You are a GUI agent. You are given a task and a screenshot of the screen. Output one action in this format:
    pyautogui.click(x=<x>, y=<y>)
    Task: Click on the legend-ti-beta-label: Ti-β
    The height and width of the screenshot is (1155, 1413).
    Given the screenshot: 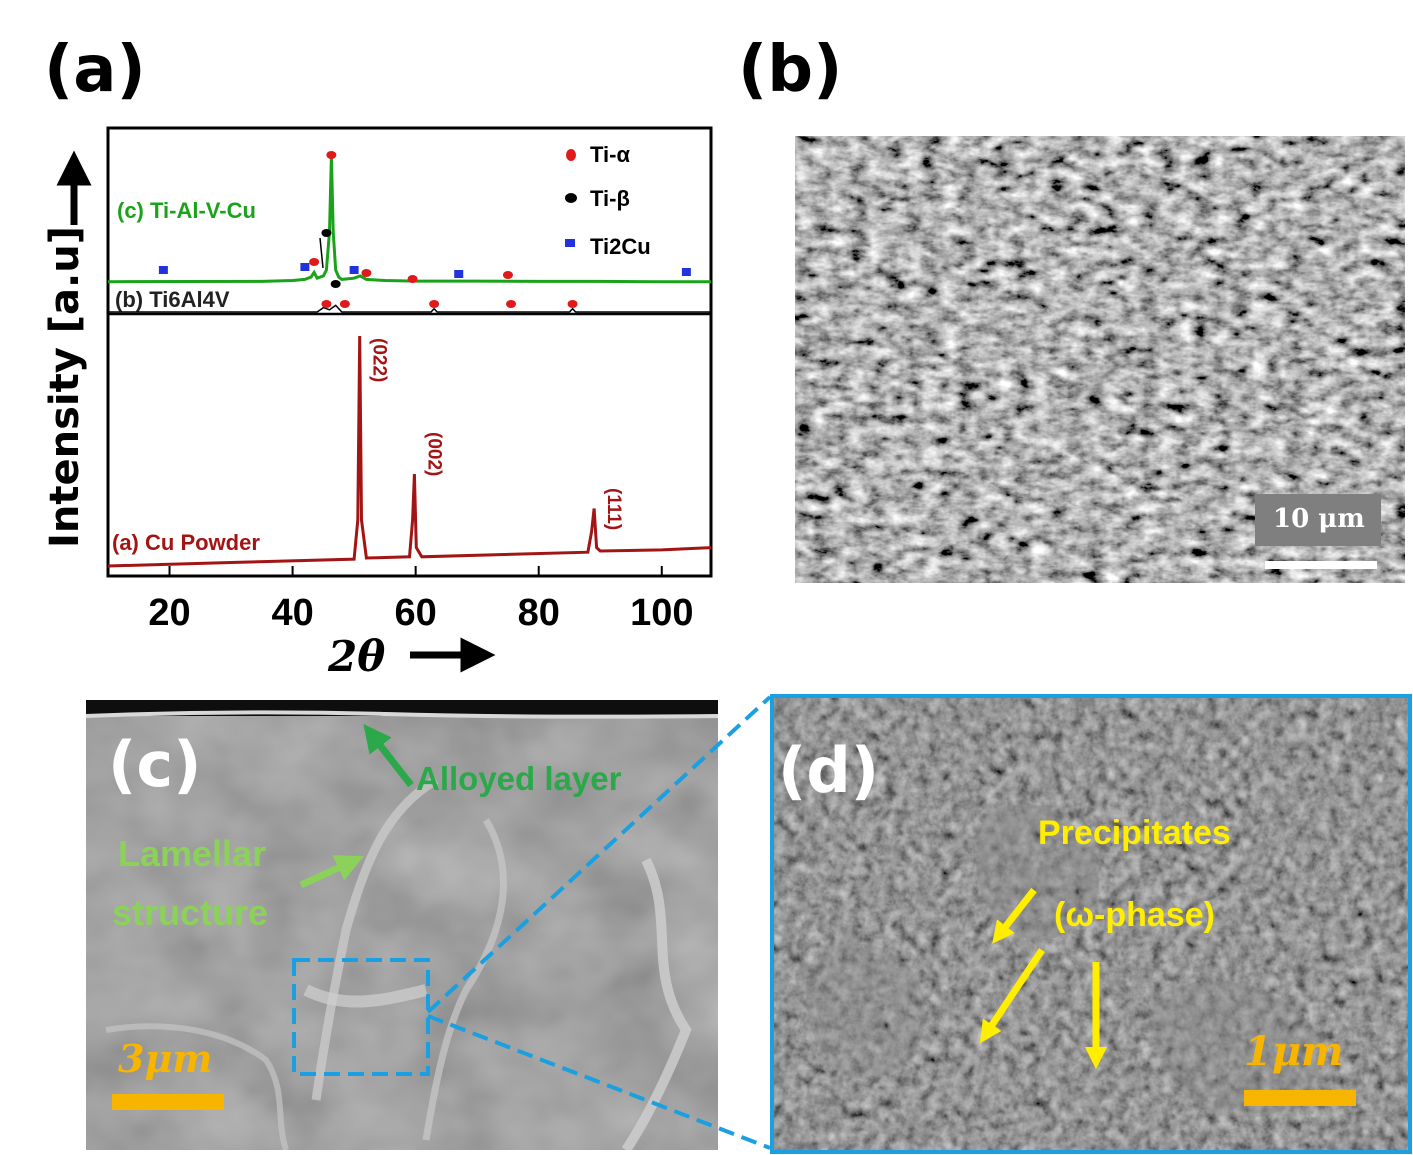 What is the action you would take?
    pyautogui.click(x=610, y=198)
    